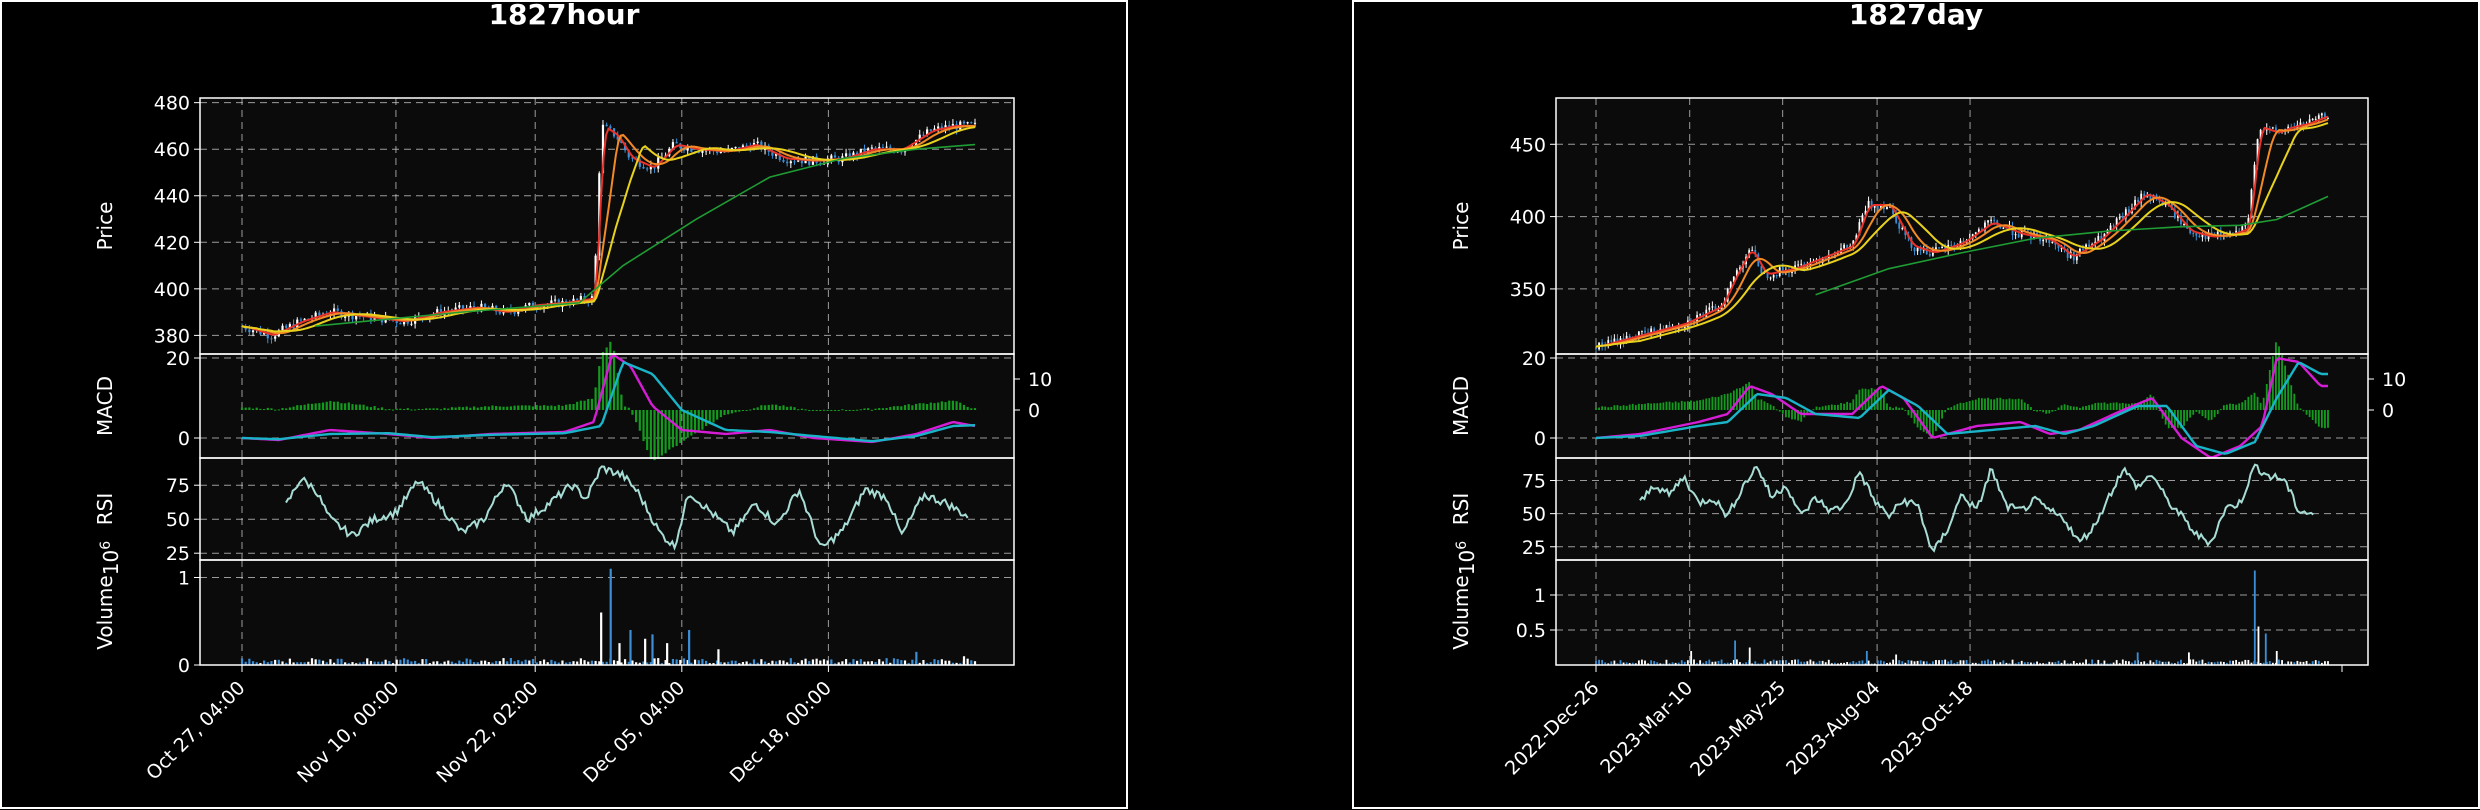  What do you see at coordinates (607, 612) in the screenshot?
I see `panel-border-volume` at bounding box center [607, 612].